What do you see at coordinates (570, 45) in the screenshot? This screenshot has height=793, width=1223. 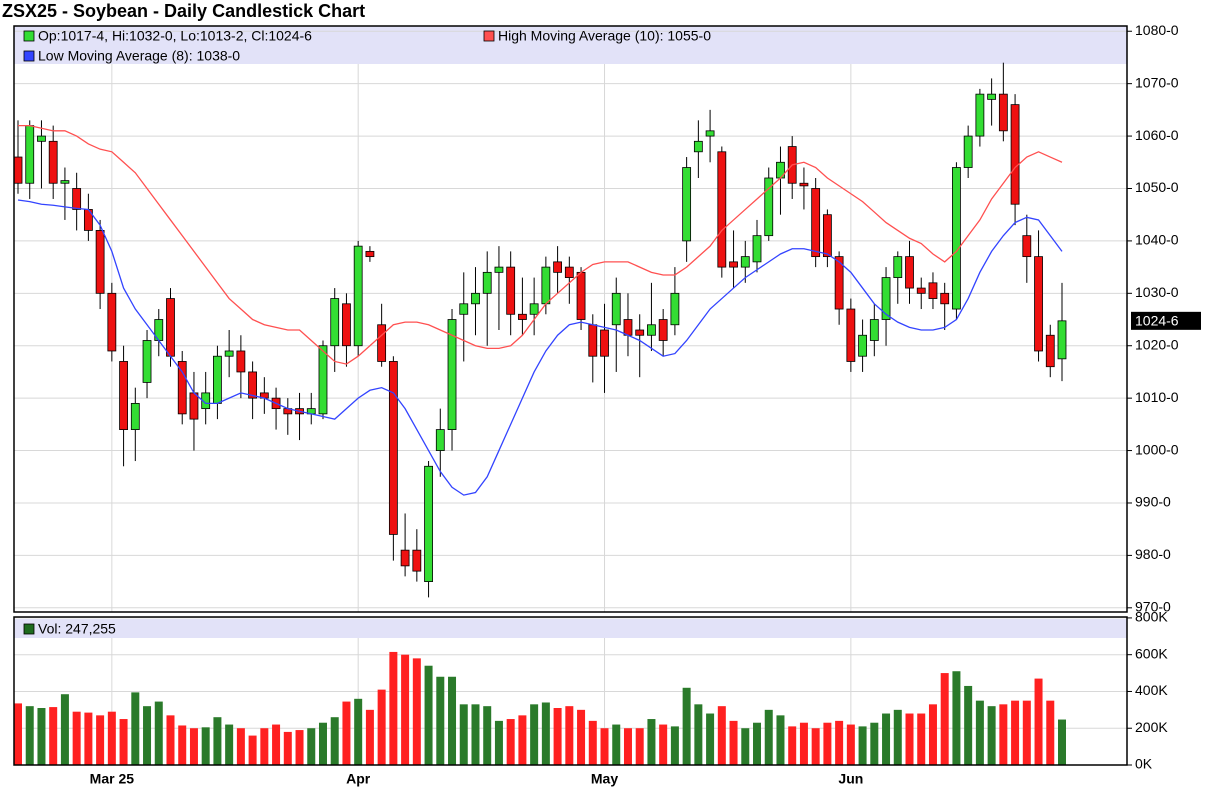 I see `legend-band` at bounding box center [570, 45].